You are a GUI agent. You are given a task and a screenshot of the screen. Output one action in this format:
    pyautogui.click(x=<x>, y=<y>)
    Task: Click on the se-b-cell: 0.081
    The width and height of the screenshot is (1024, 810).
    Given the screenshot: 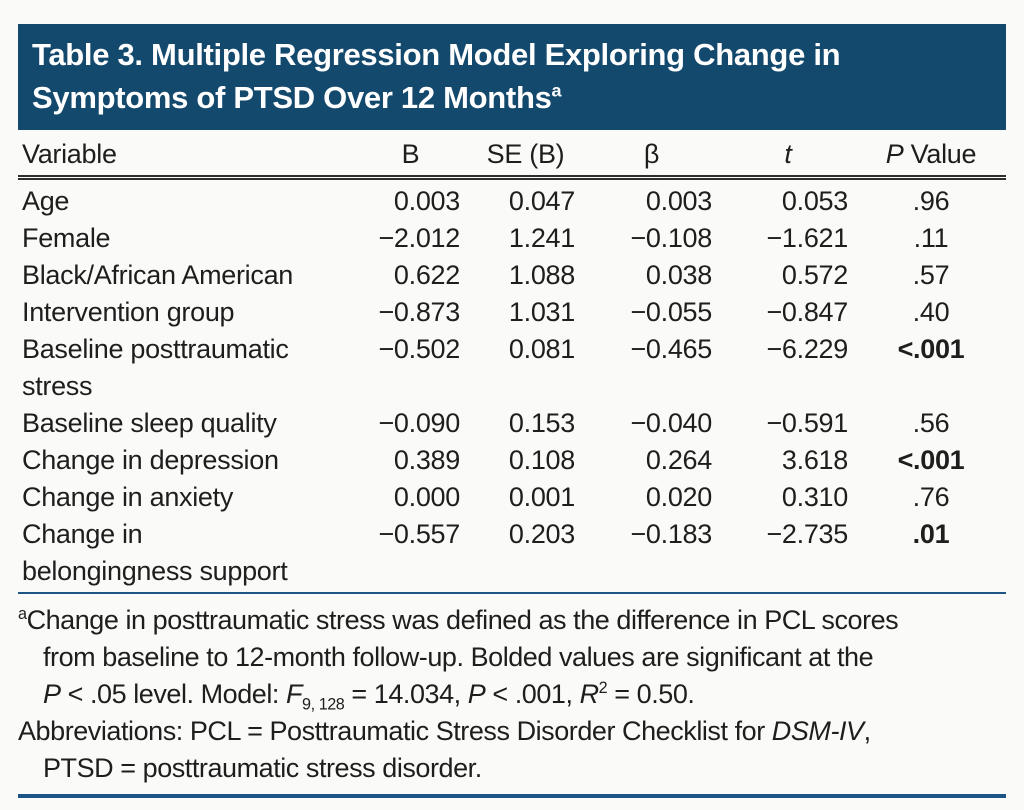 What is the action you would take?
    pyautogui.click(x=541, y=349)
    